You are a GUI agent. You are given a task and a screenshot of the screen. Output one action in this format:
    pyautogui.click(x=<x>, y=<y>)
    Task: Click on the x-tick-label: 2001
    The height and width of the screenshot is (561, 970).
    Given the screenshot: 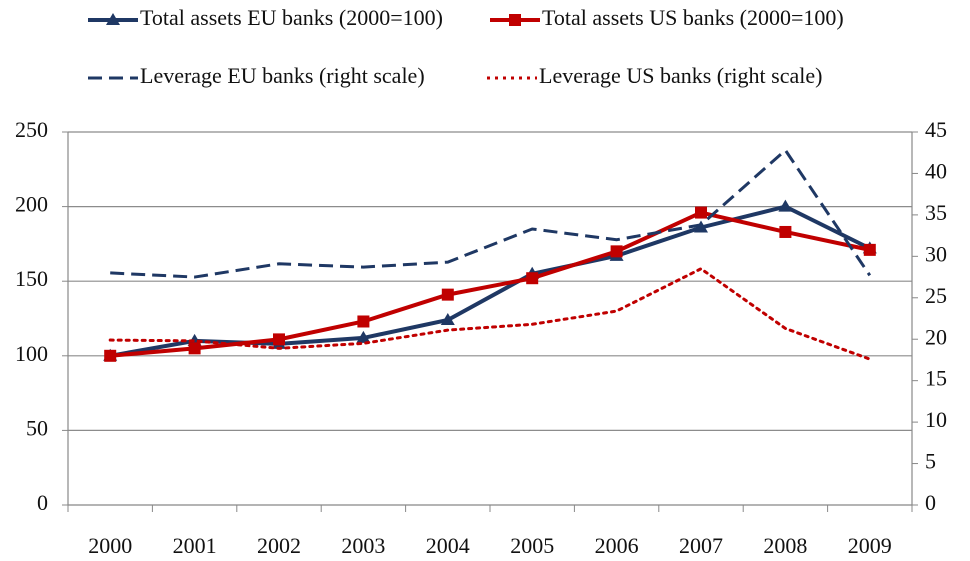 What is the action you would take?
    pyautogui.click(x=195, y=545)
    